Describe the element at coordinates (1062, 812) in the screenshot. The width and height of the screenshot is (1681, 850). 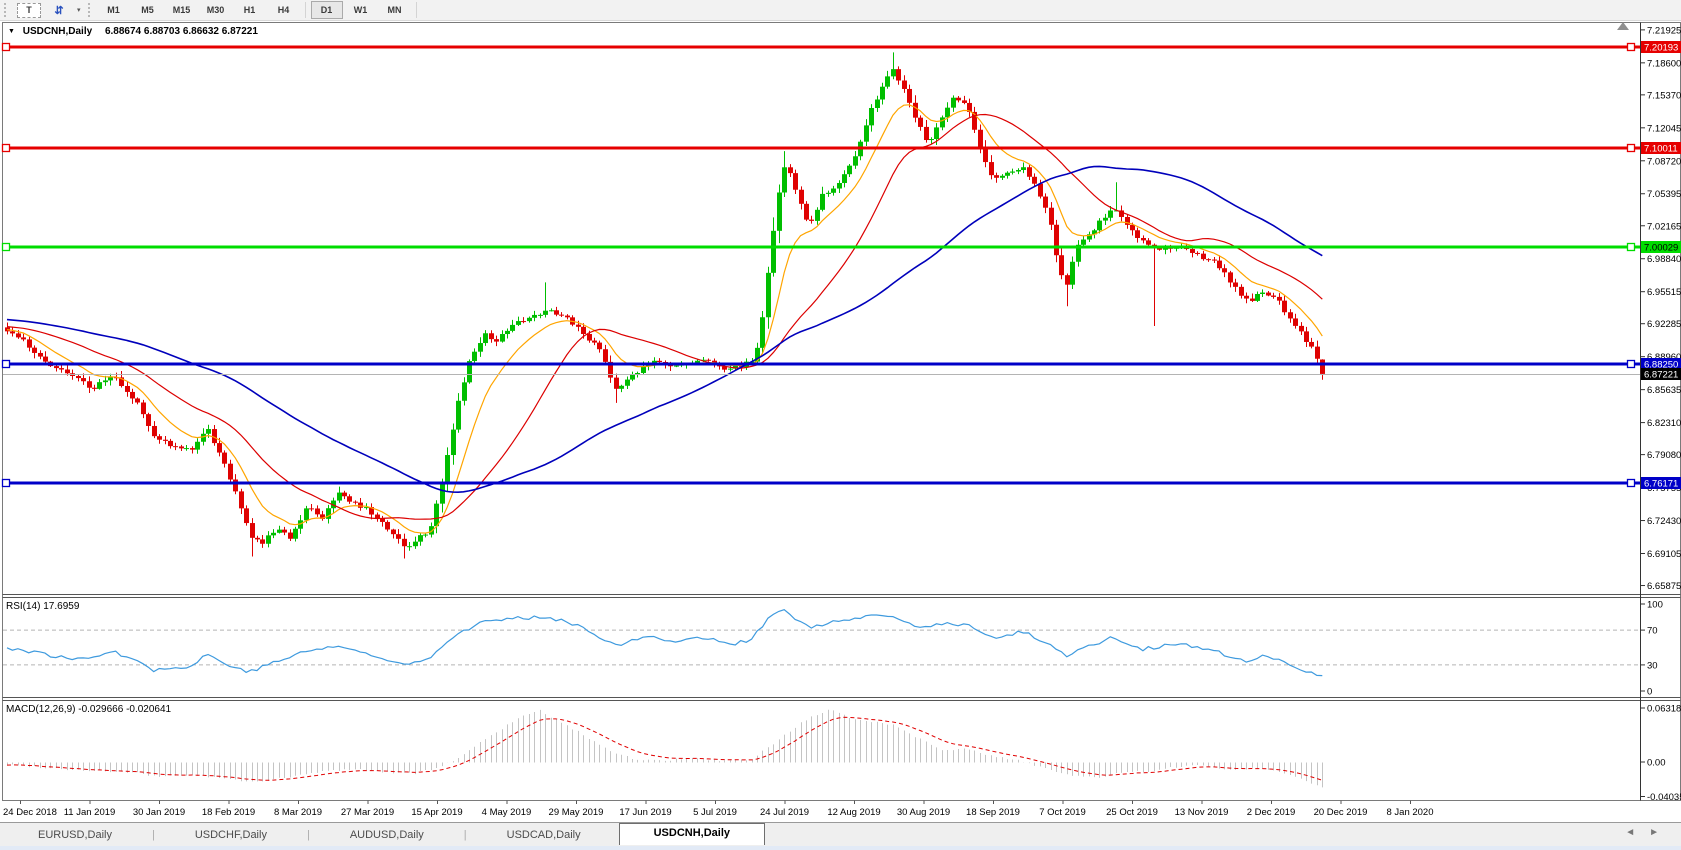
I see `svg-text: 7 Oct 2019` at that location.